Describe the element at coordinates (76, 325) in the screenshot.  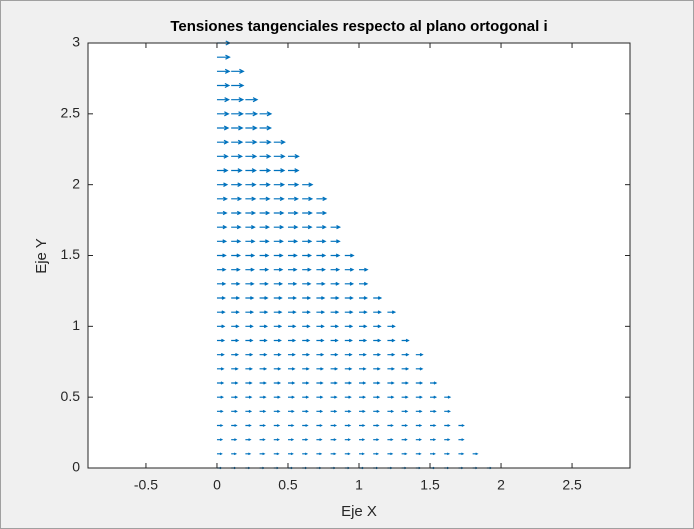
I see `y-tick-label: 1` at that location.